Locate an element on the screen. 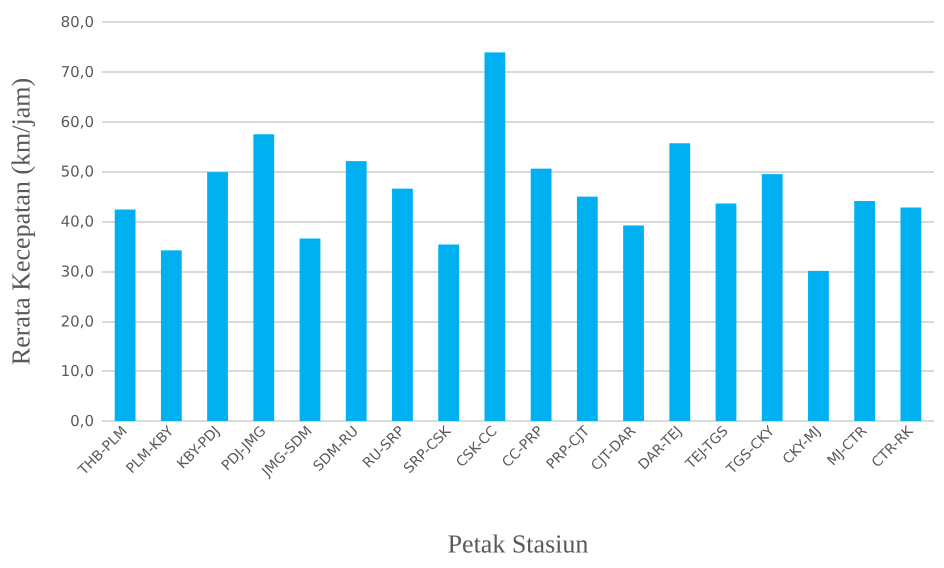 The height and width of the screenshot is (568, 944). y-tick-label: 50,0 is located at coordinates (77, 171).